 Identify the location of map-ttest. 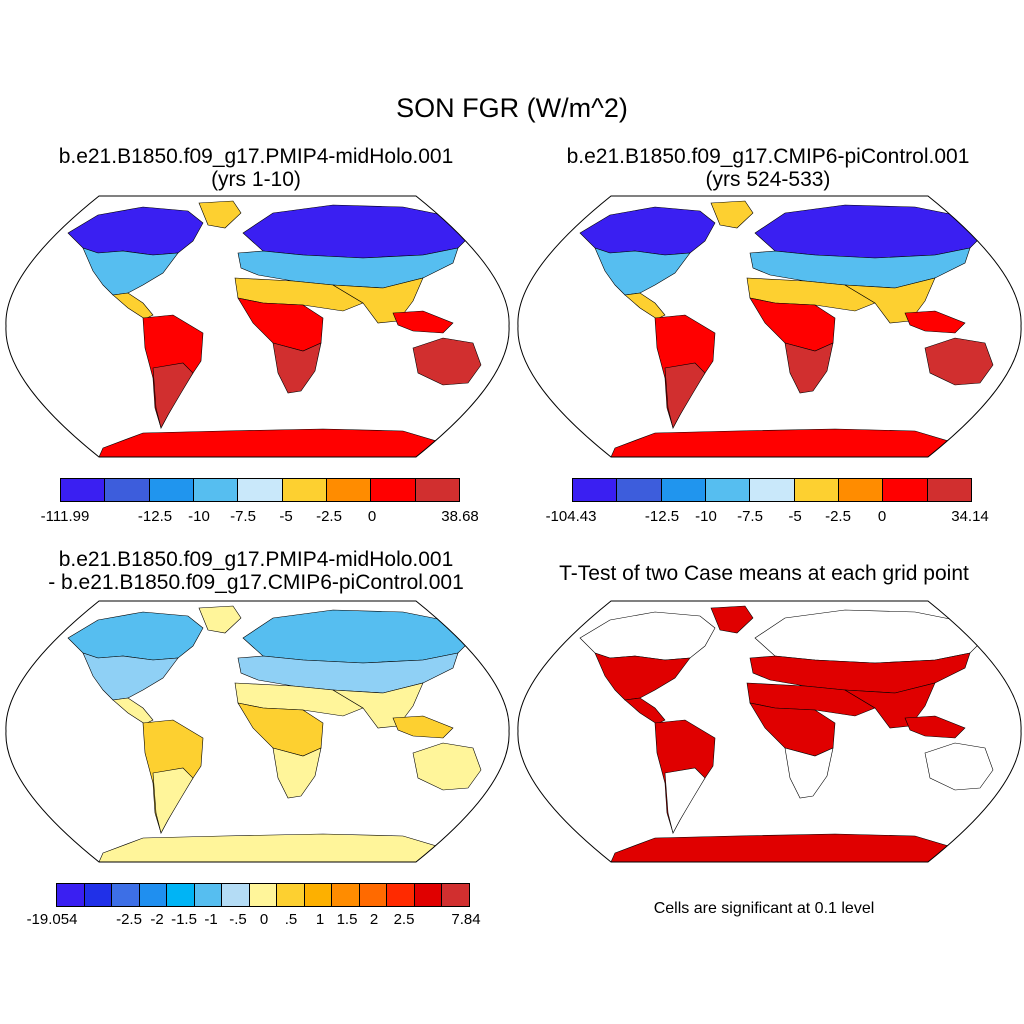
(769, 731).